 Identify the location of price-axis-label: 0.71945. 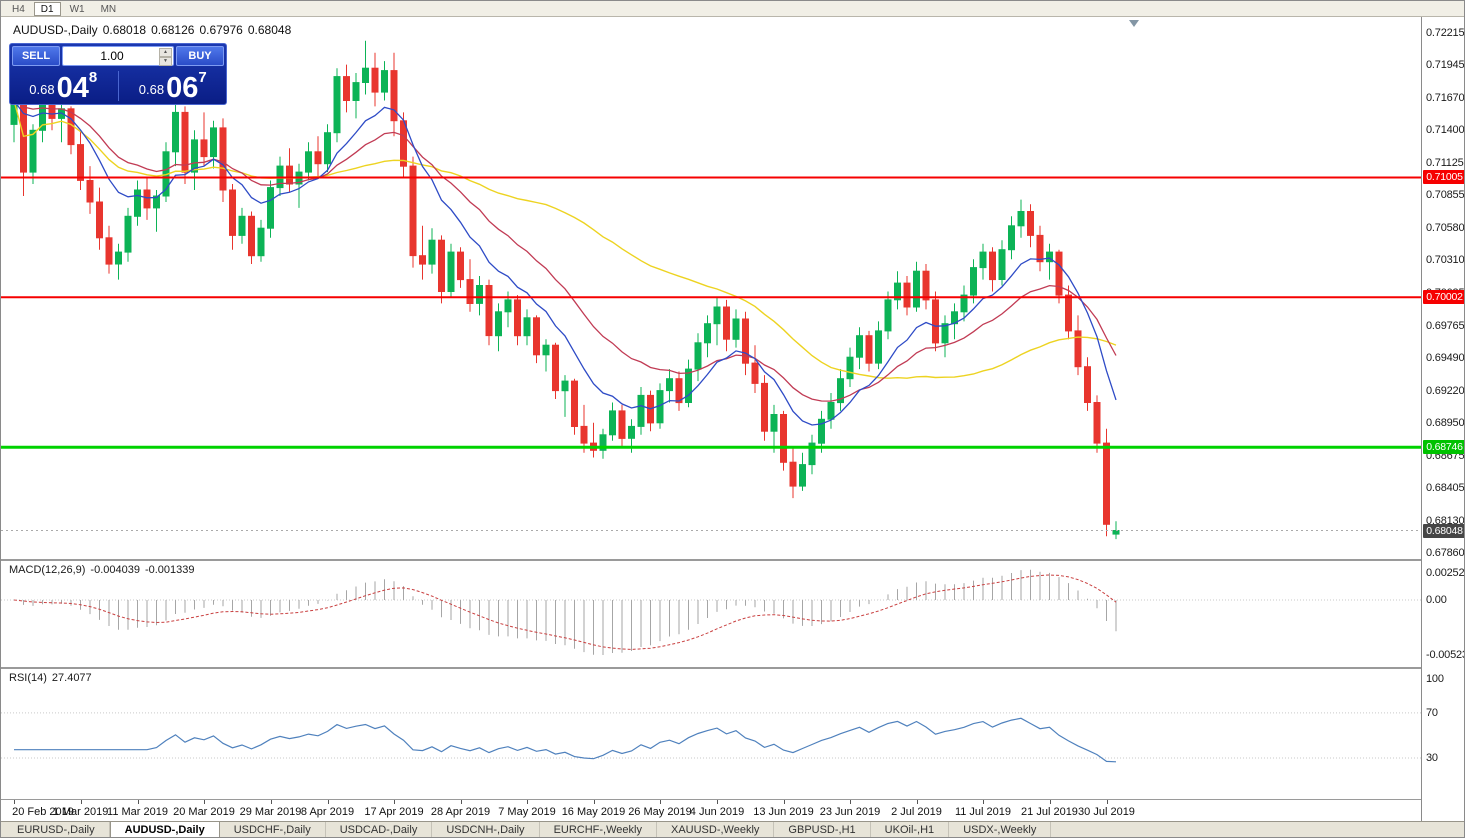
(1445, 65).